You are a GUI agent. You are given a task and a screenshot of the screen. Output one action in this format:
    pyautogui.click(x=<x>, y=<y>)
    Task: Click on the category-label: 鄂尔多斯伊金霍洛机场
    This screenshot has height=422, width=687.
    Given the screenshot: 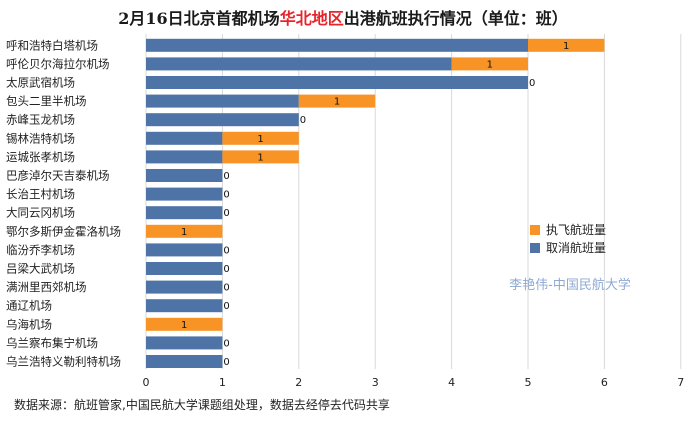 What is the action you would take?
    pyautogui.click(x=63, y=231)
    